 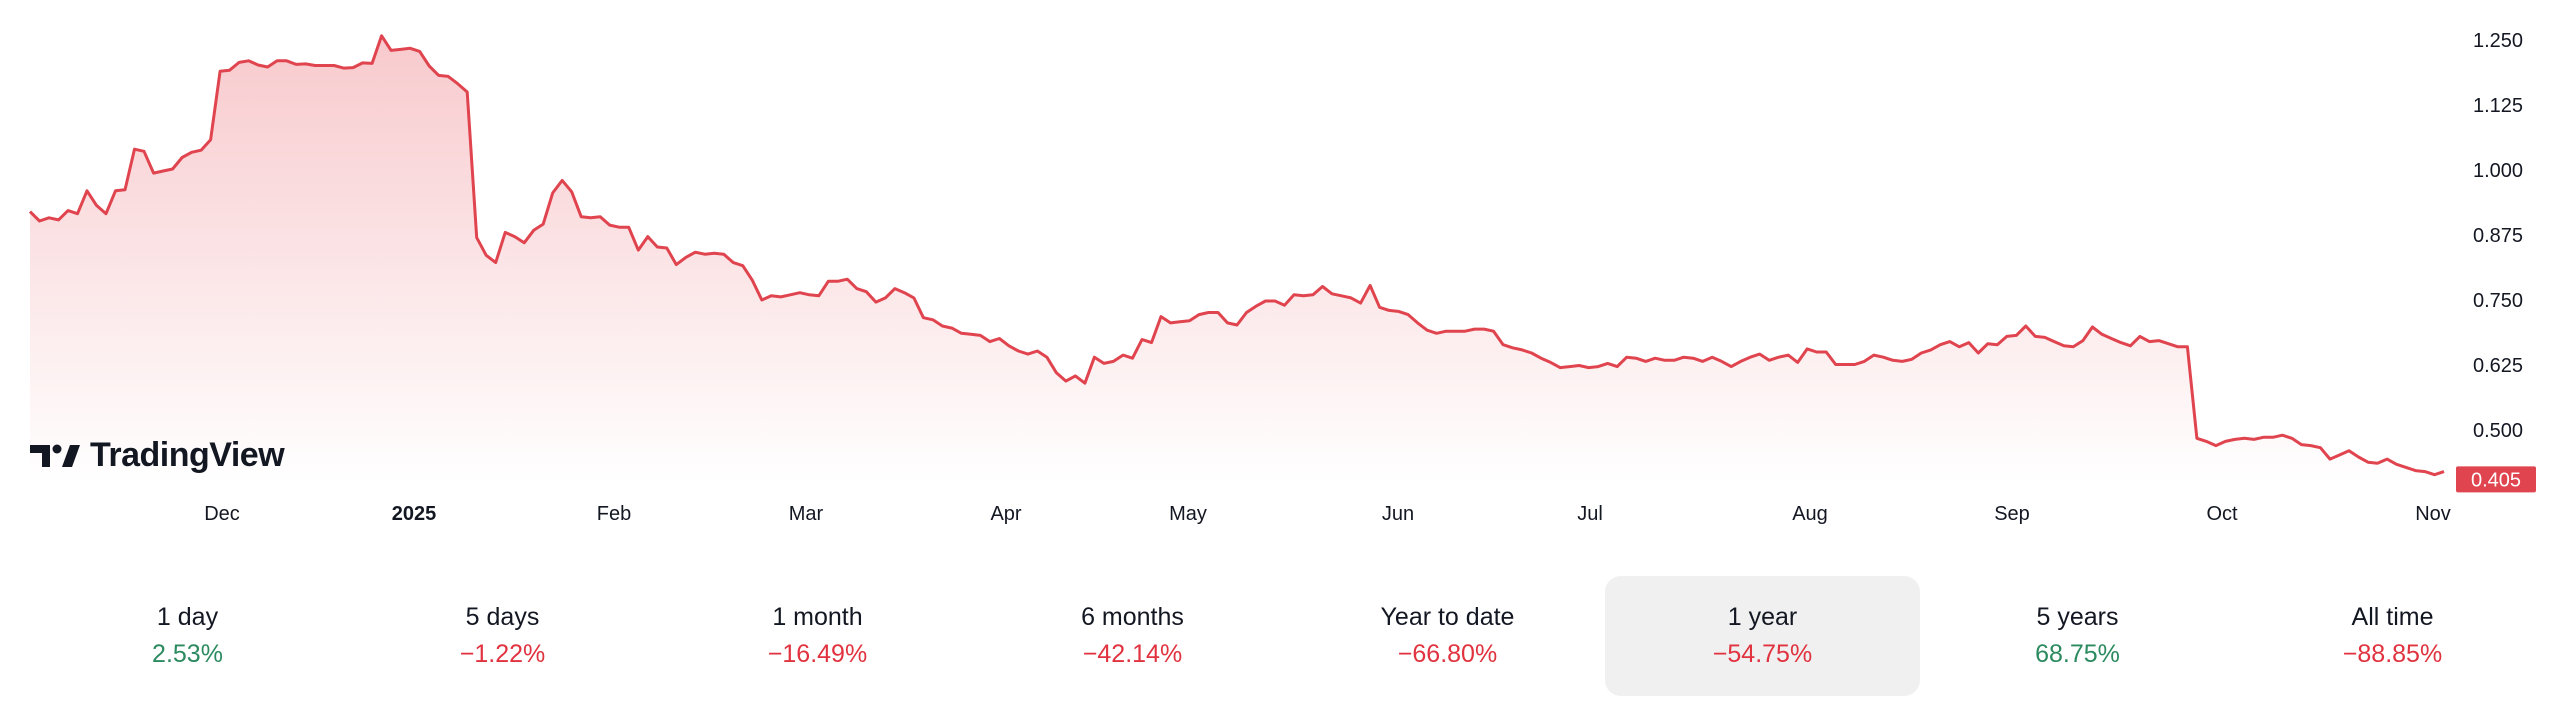 I want to click on x-tick-label: May, so click(x=1188, y=514).